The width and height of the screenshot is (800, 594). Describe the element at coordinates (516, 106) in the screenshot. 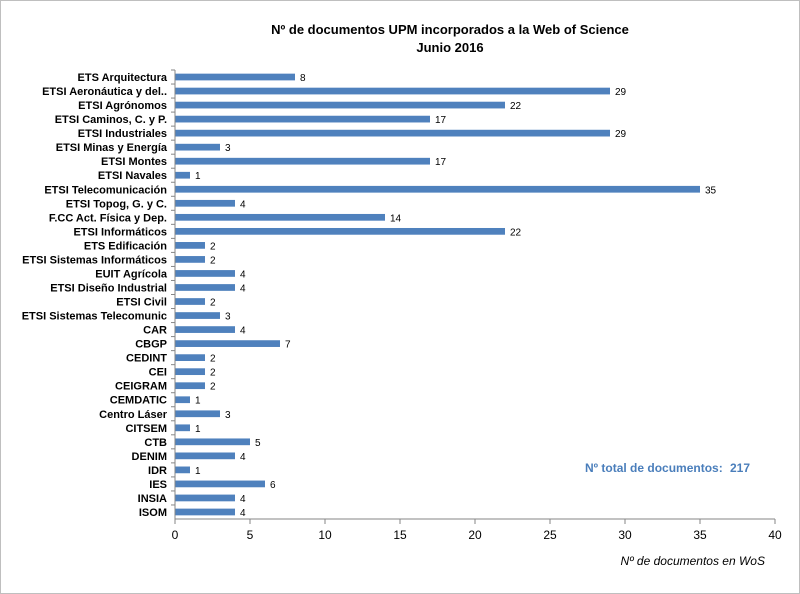

I see `value-label-2: 22` at that location.